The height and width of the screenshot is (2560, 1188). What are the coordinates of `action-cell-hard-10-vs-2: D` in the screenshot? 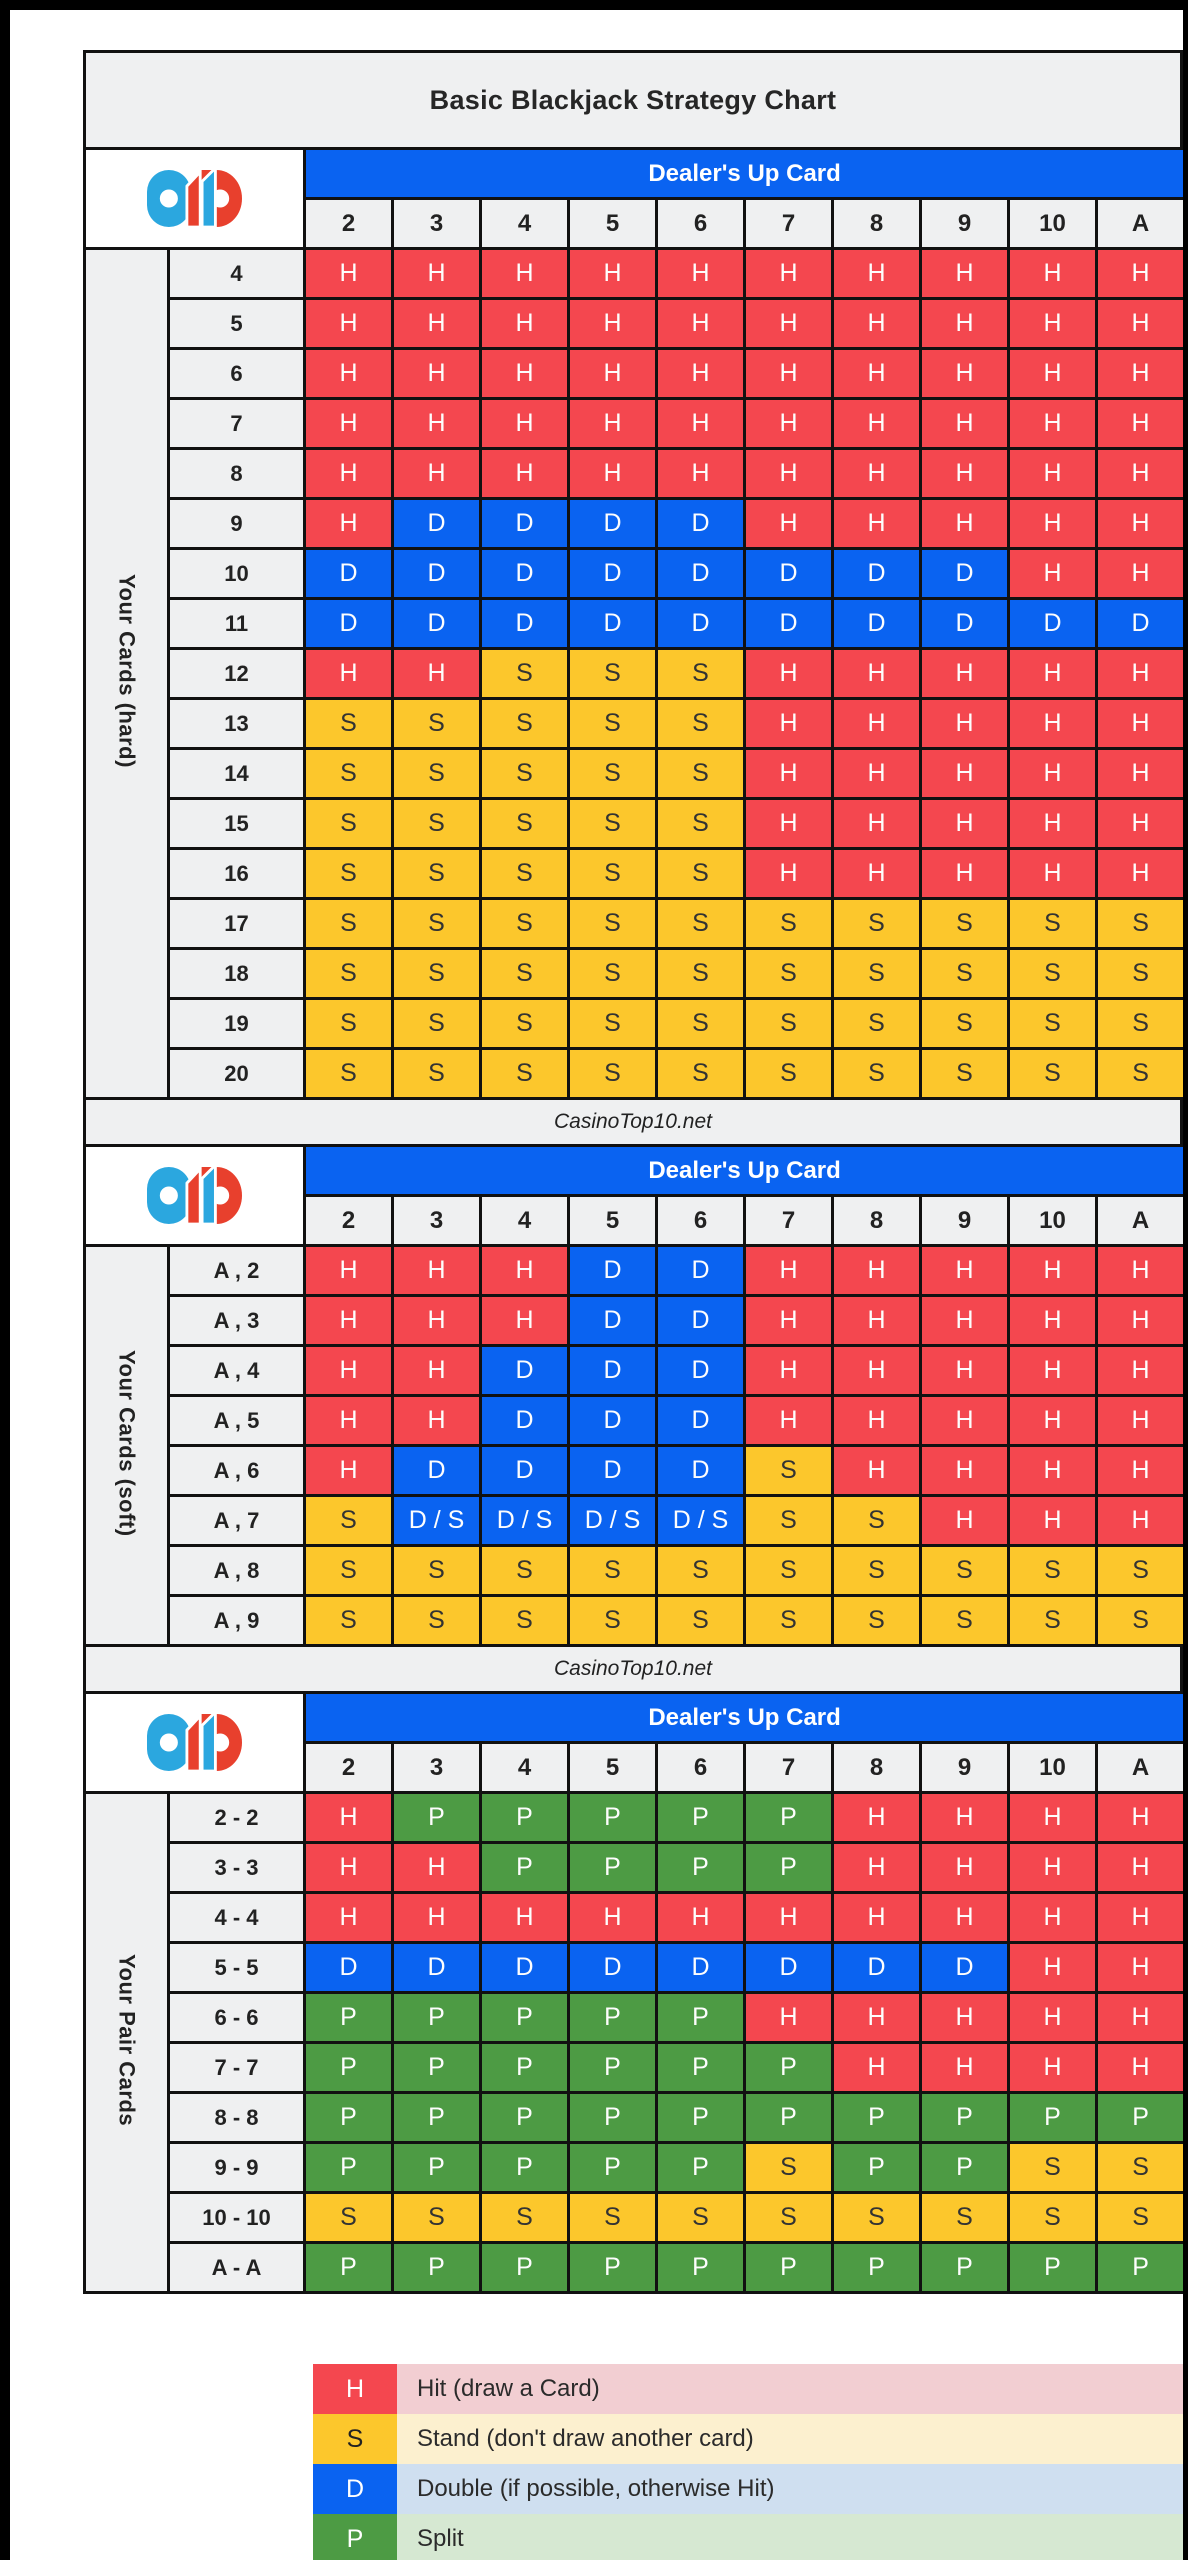 It's located at (348, 573).